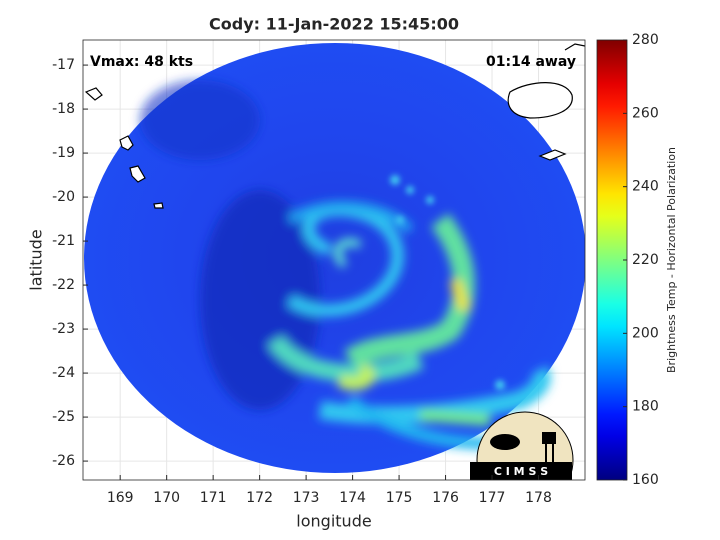  I want to click on x-tick-label: 171, so click(213, 498).